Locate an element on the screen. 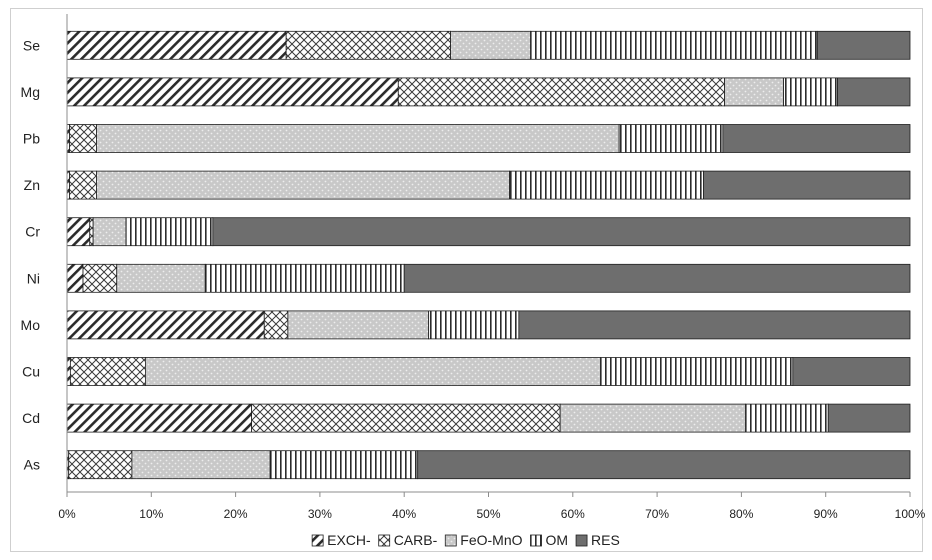 This screenshot has height=560, width=932. legend-label-exch: EXCH- is located at coordinates (349, 540).